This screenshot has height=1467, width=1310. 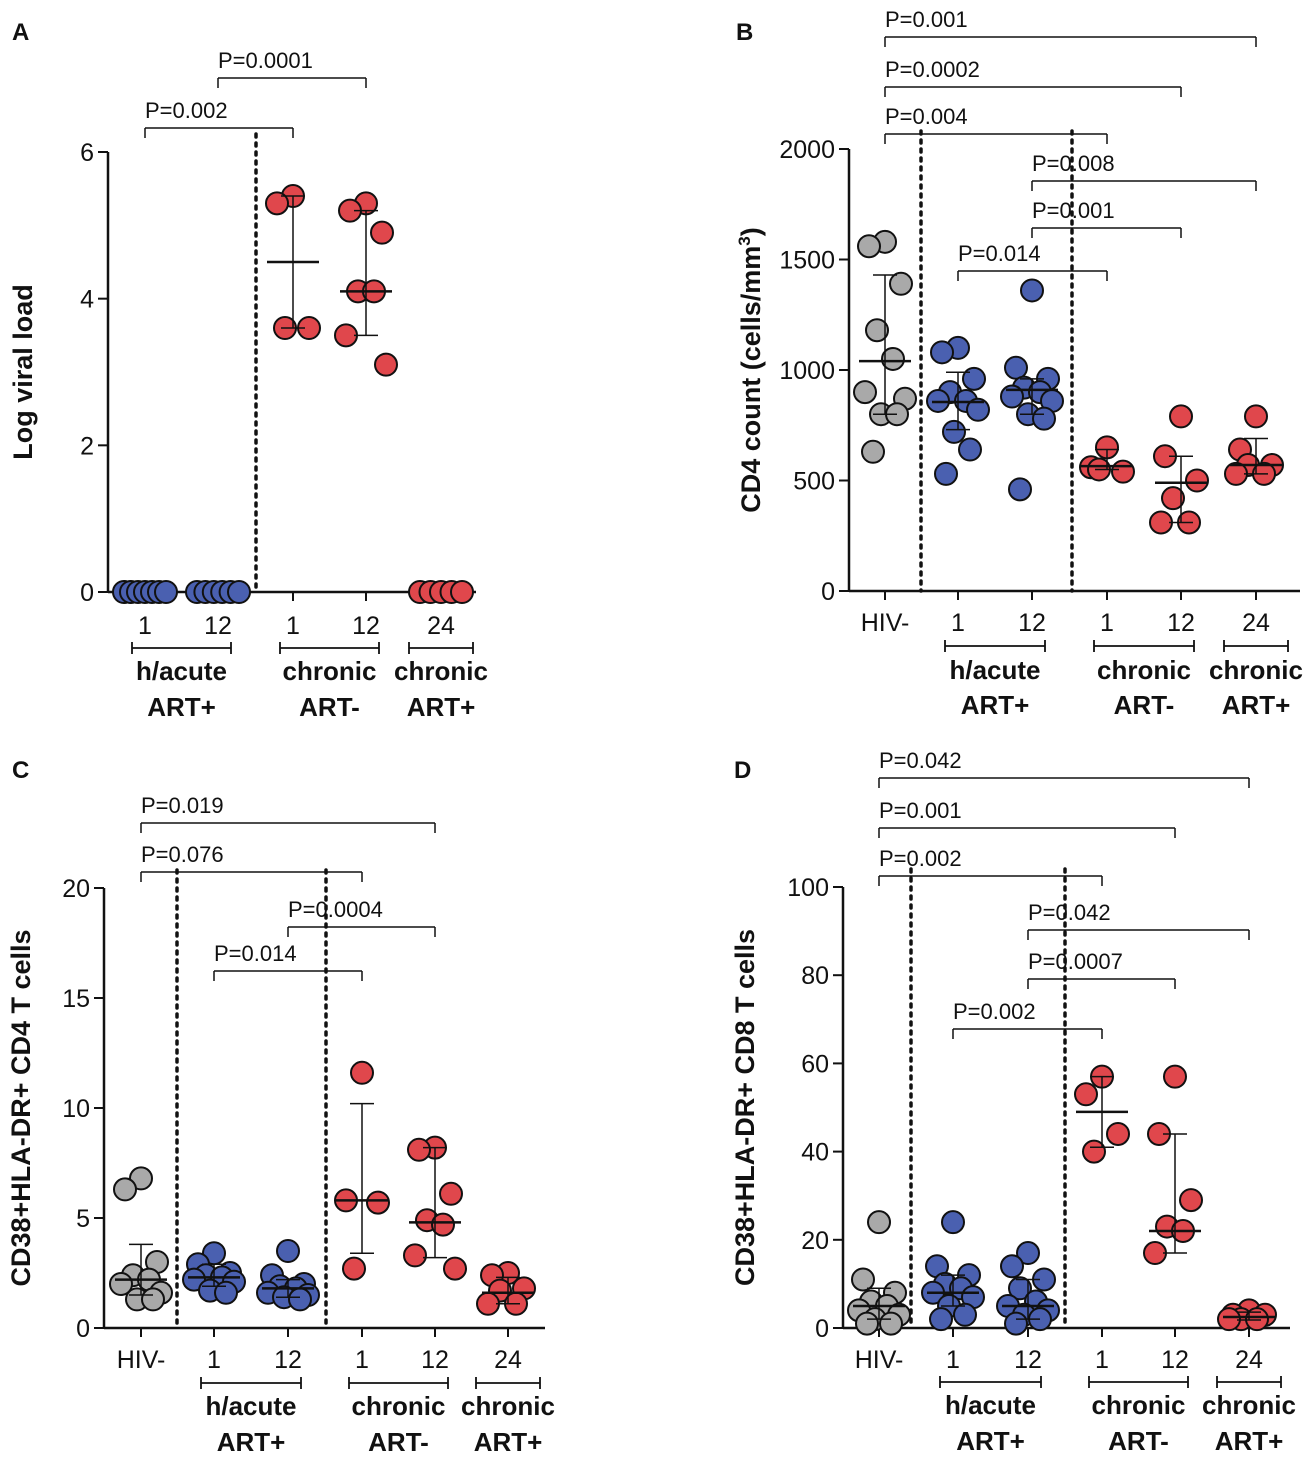 What do you see at coordinates (808, 888) in the screenshot?
I see `y-tick-label: 100` at bounding box center [808, 888].